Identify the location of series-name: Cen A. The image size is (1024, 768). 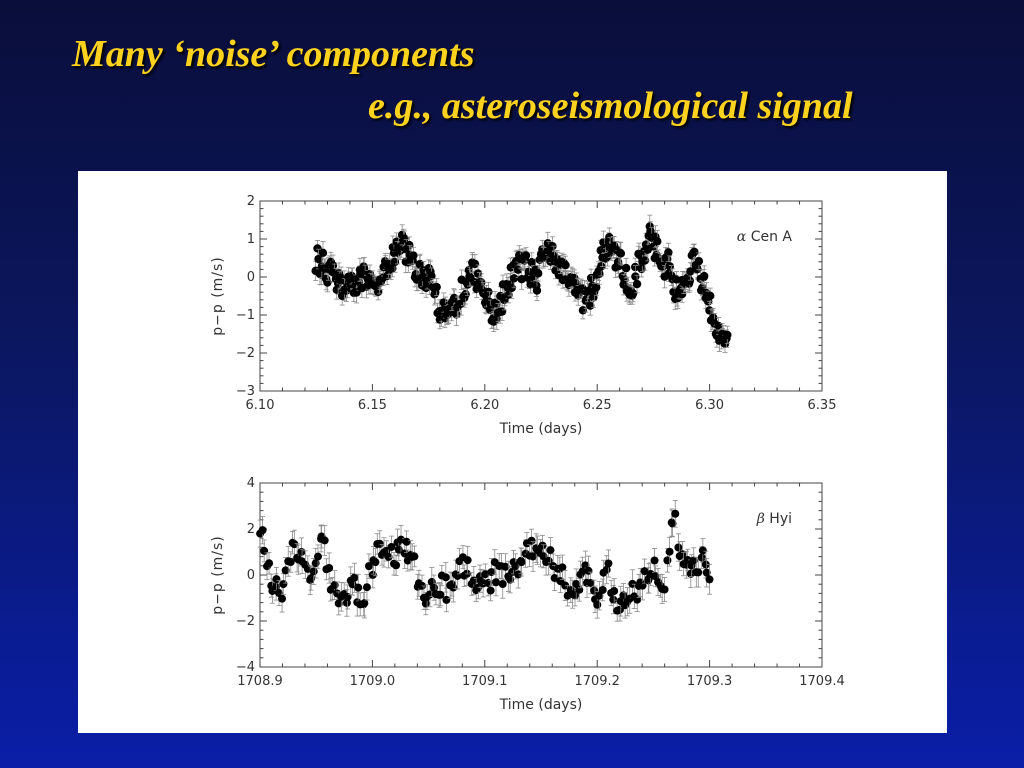
(772, 237).